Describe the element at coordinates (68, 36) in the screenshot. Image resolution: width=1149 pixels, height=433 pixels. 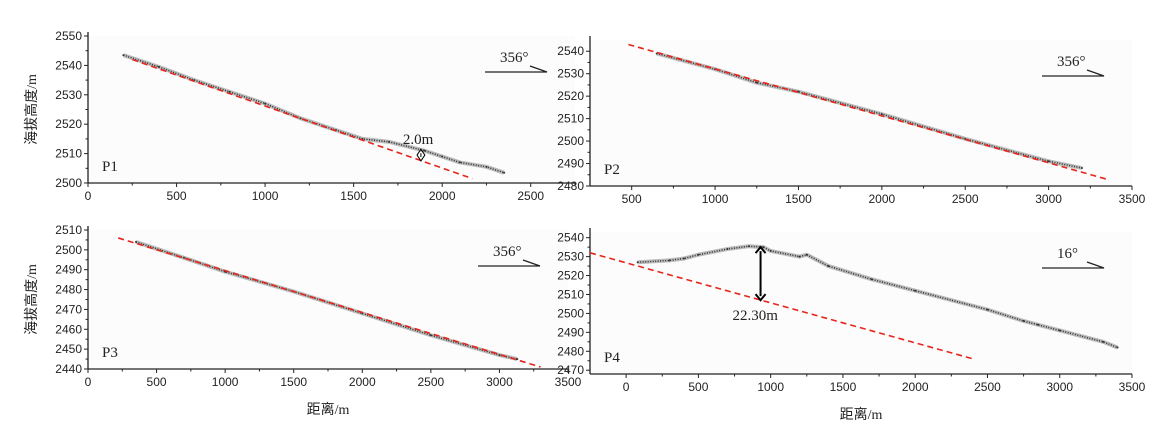
I see `y-tick-label: 2550` at that location.